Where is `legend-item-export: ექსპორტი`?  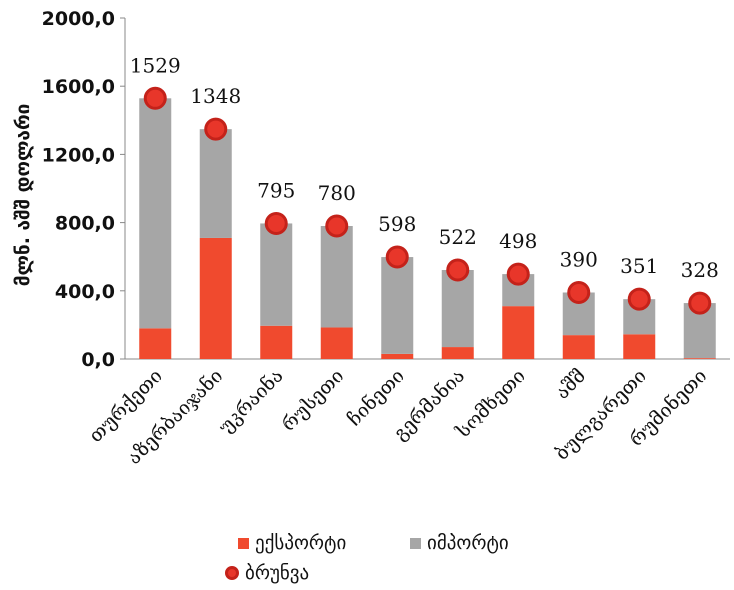
legend-item-export: ექსპორტი is located at coordinates (292, 543).